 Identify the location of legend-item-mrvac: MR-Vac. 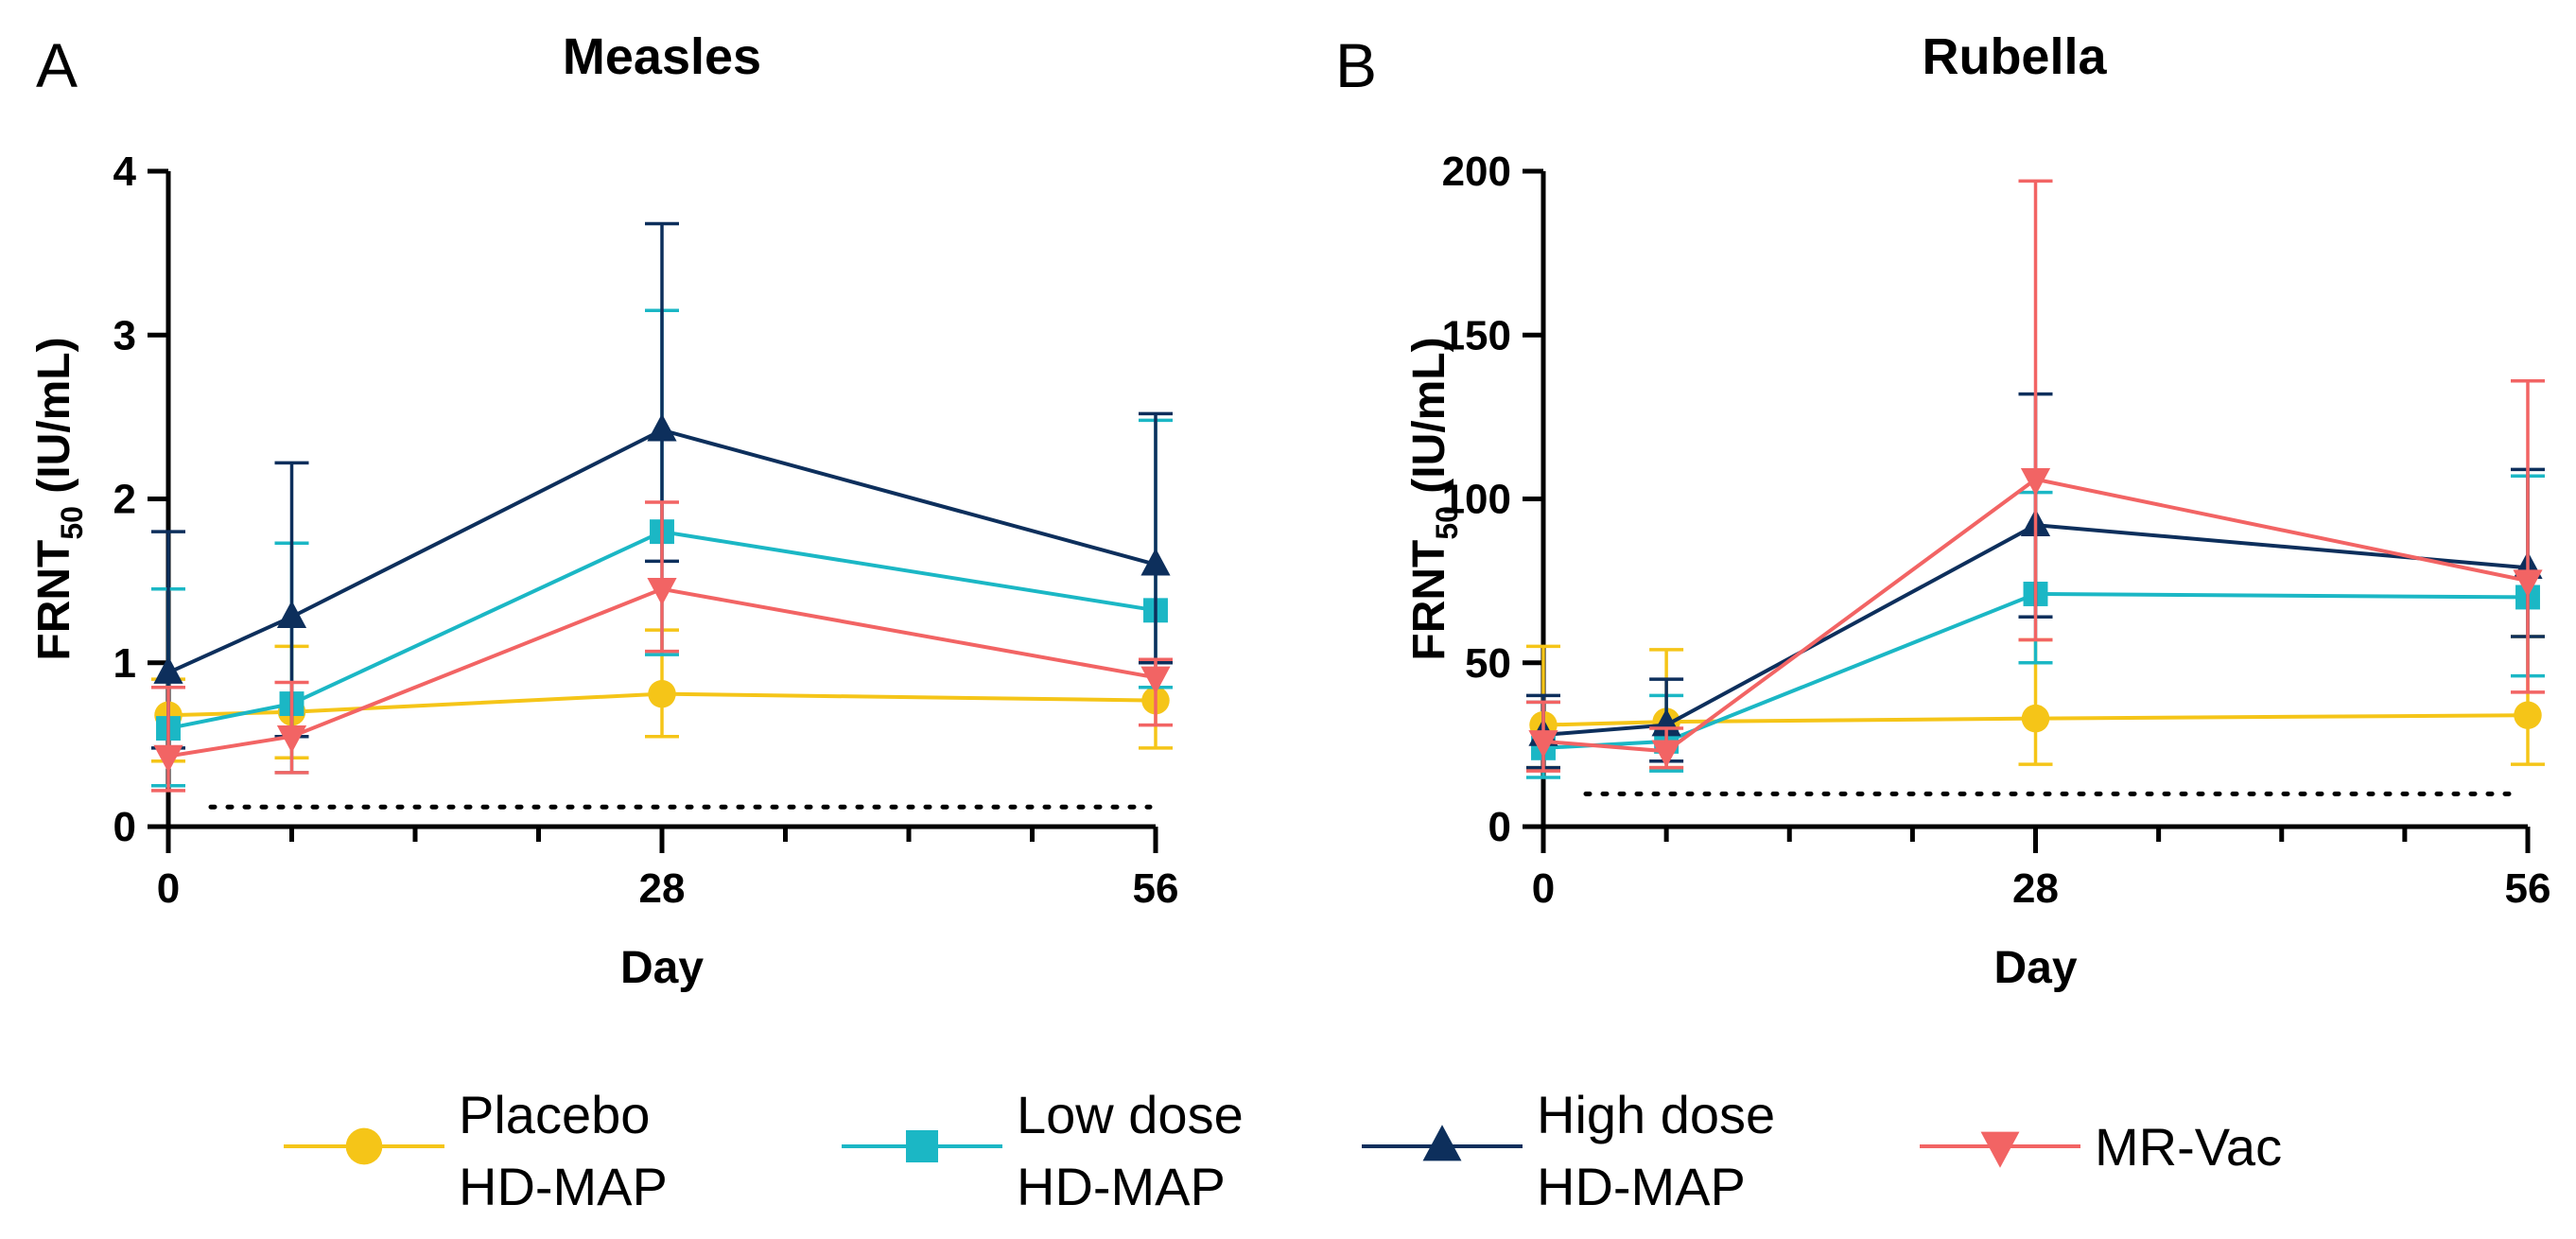
(2101, 1147).